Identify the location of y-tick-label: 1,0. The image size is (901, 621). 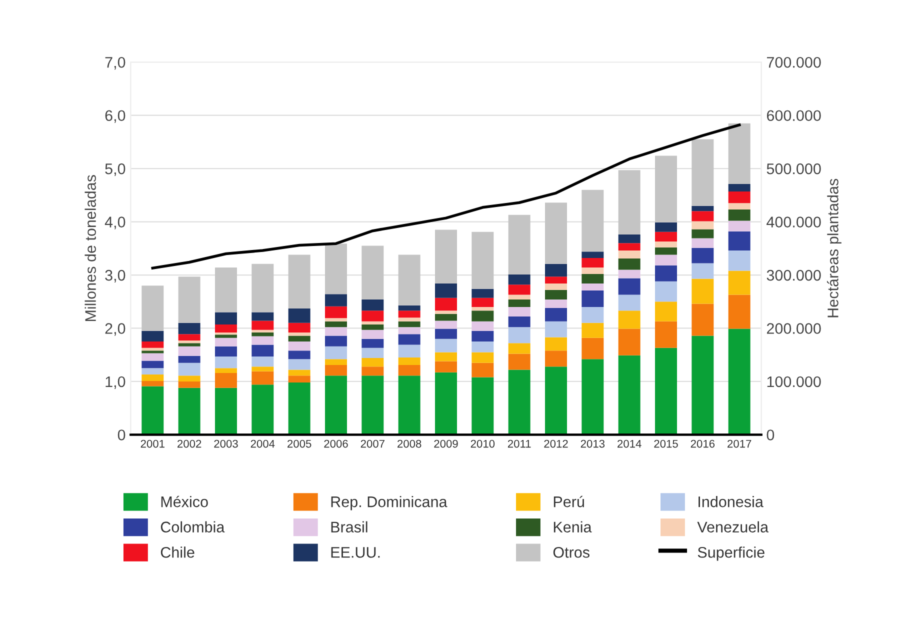
(116, 382).